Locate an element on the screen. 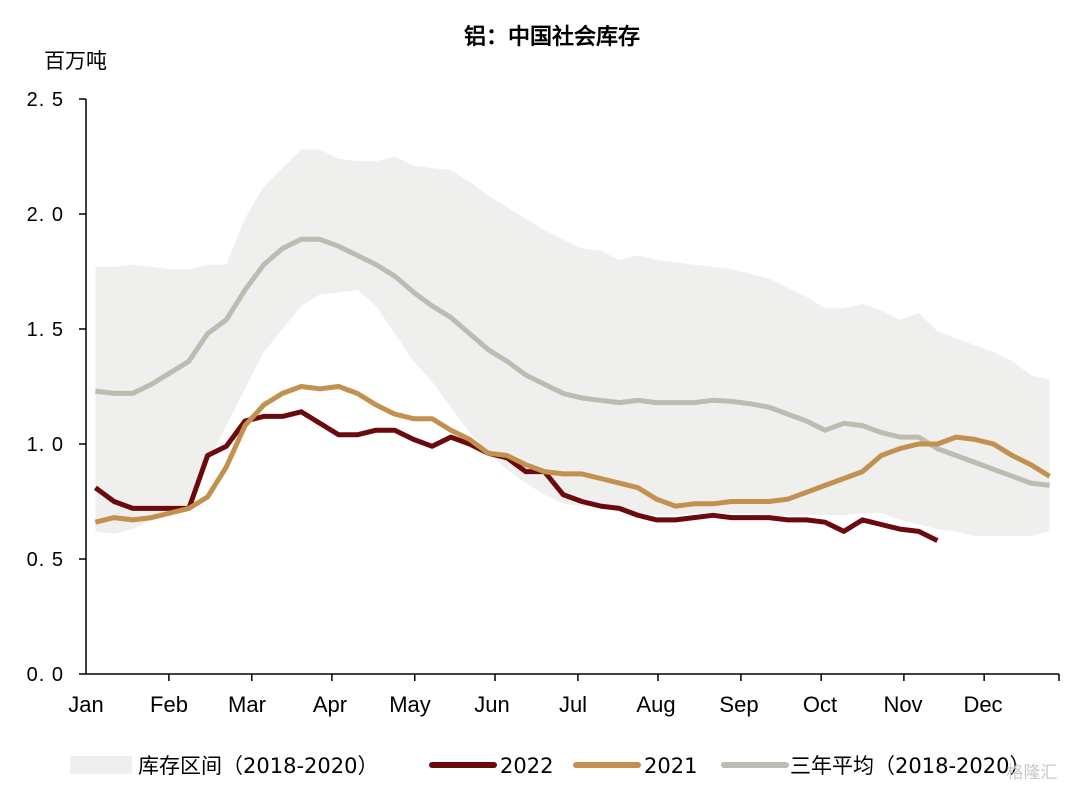 This screenshot has width=1080, height=792. x-tick-label: Jan is located at coordinates (85, 704).